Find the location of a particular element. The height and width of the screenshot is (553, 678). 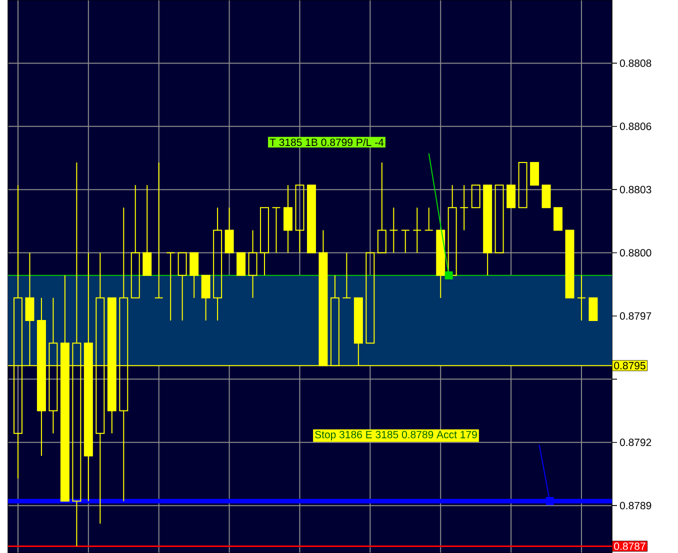

y-tick-label: 0.8806 is located at coordinates (636, 126).